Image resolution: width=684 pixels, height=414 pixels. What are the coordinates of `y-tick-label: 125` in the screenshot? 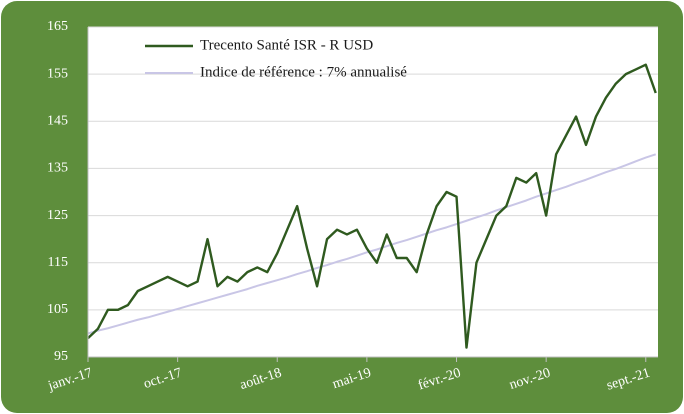 It's located at (57, 215).